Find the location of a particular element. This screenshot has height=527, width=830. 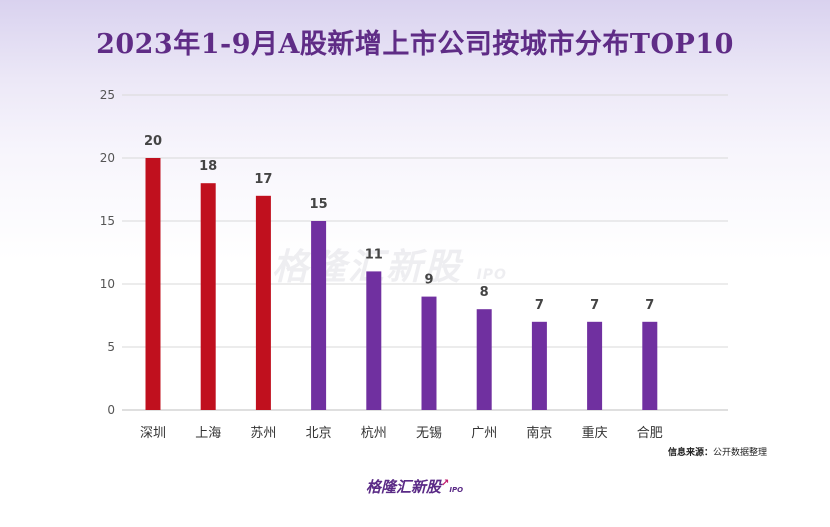

watermark: 格隆汇新股 IPO is located at coordinates (389, 264).